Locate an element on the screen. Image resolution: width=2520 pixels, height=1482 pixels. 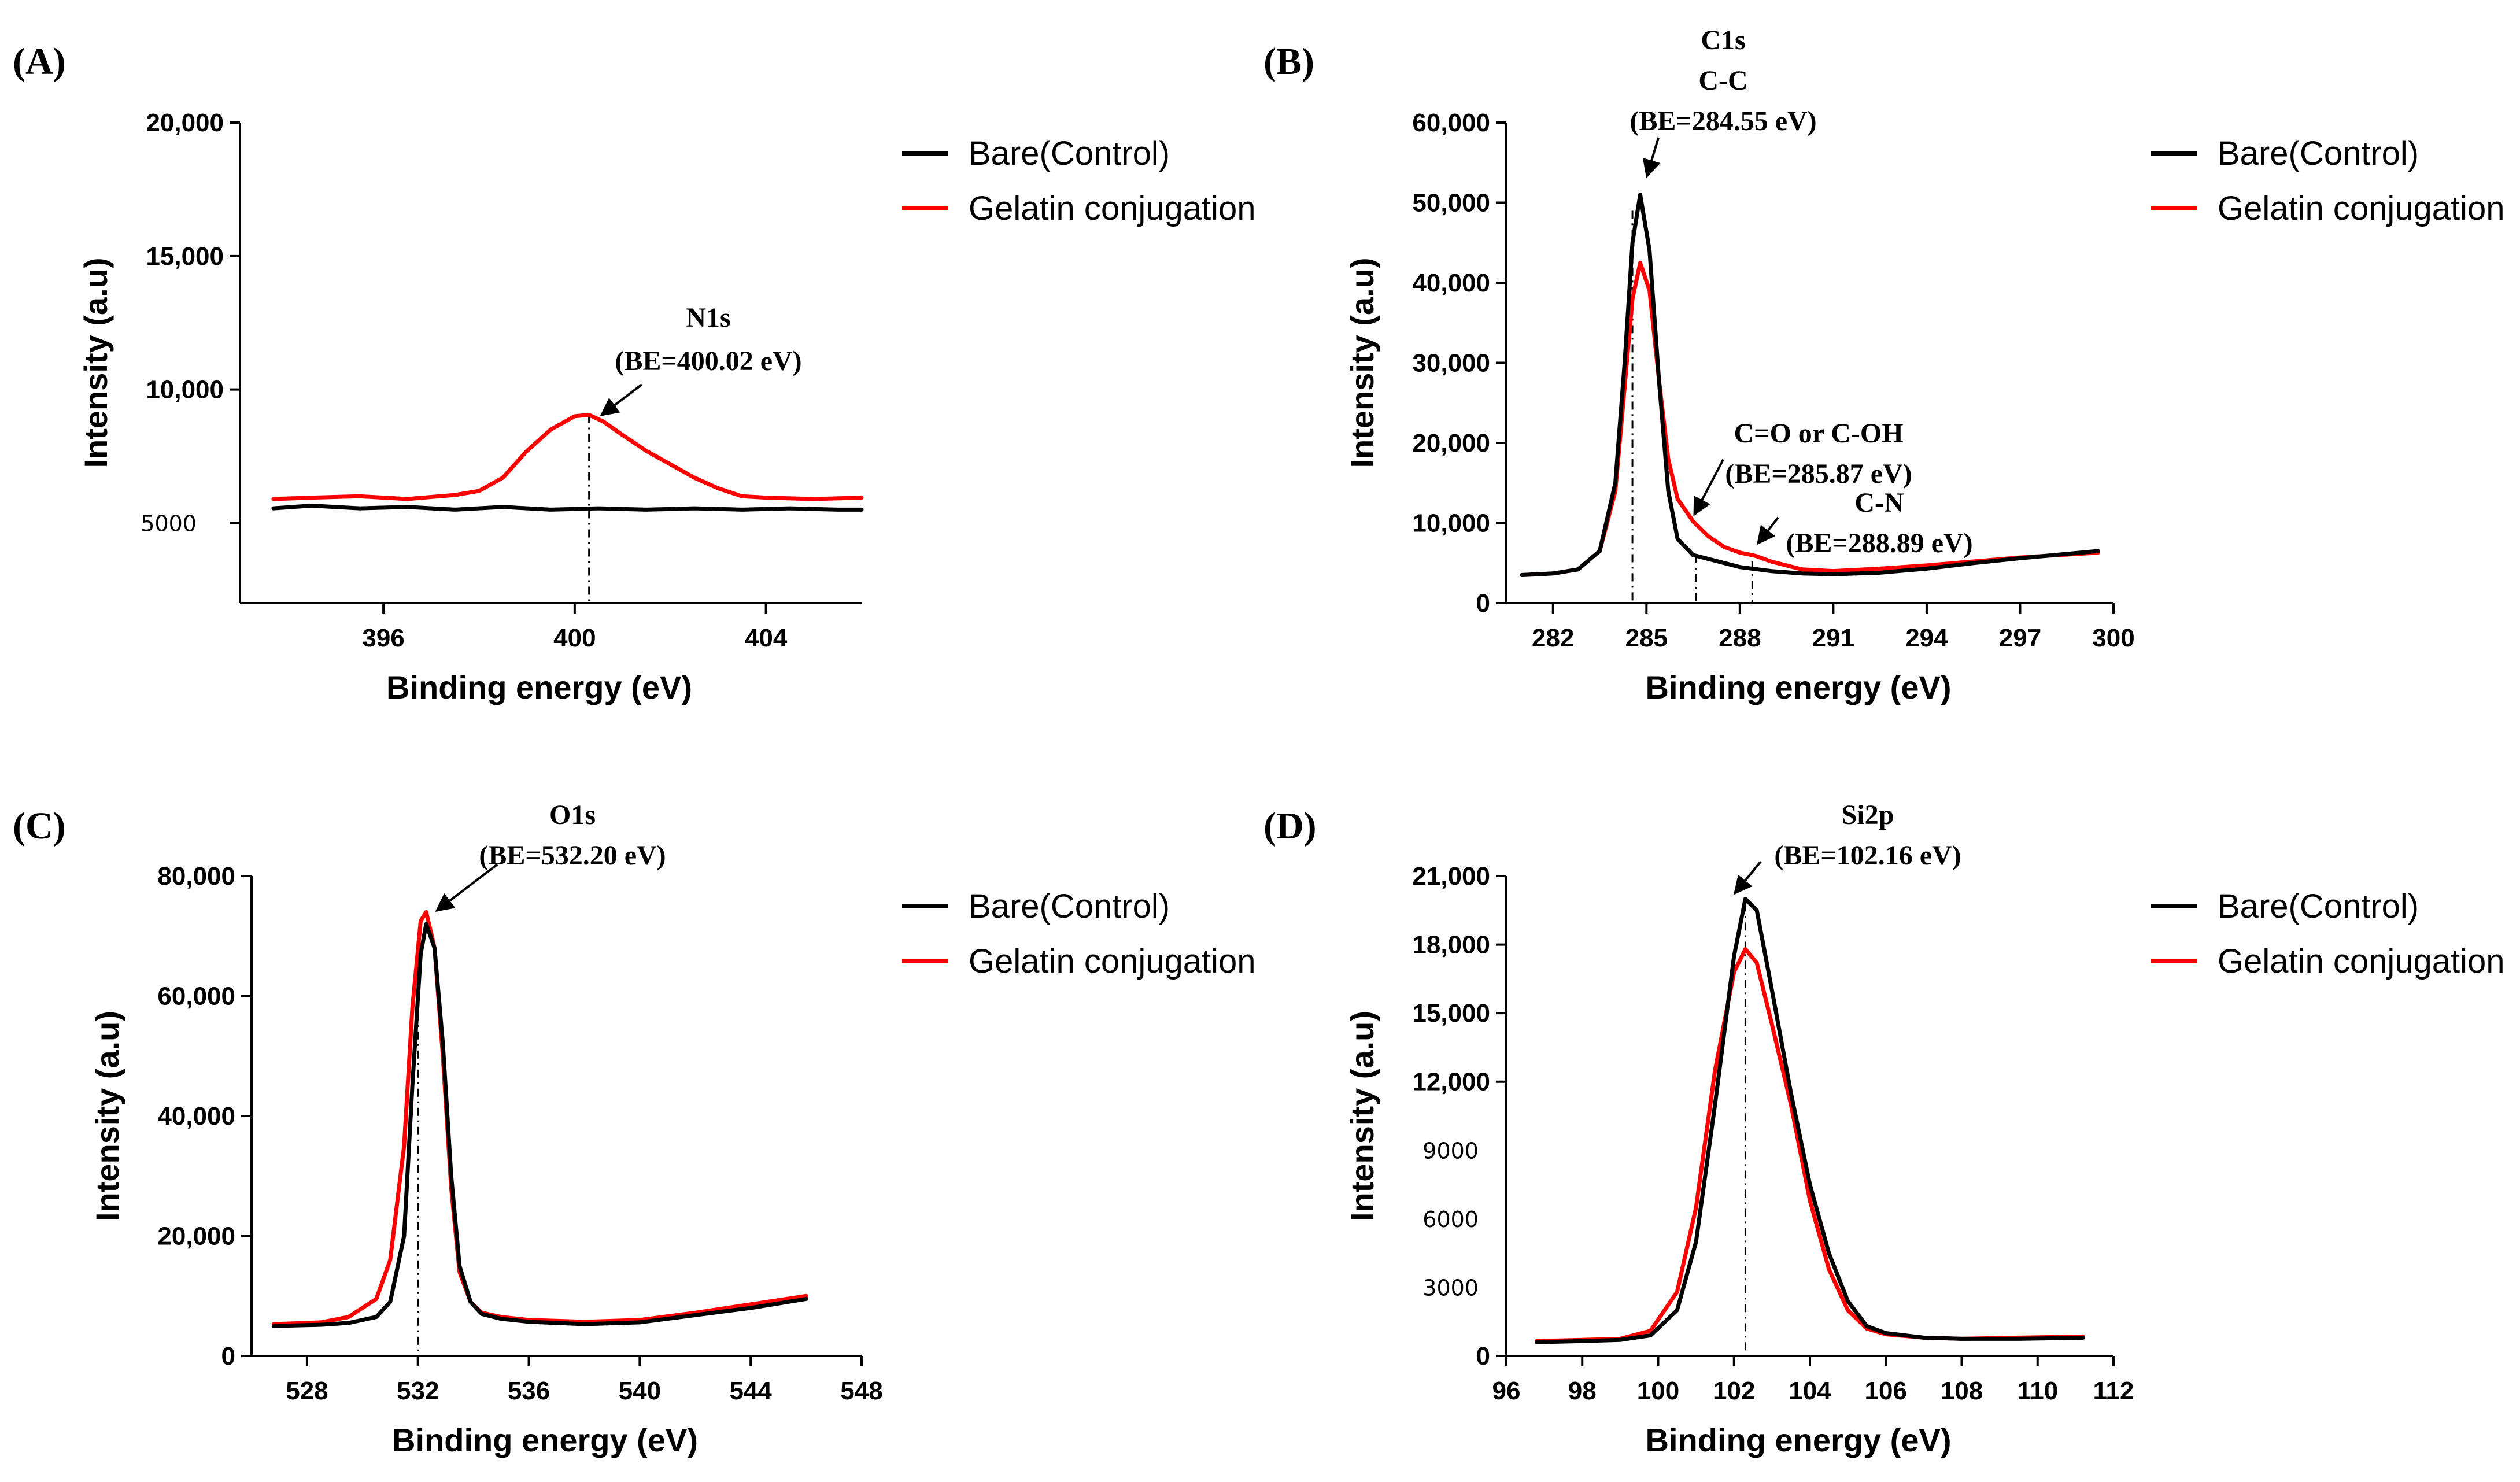
peak-annotation-text: C=O or C-OH is located at coordinates (1819, 433).